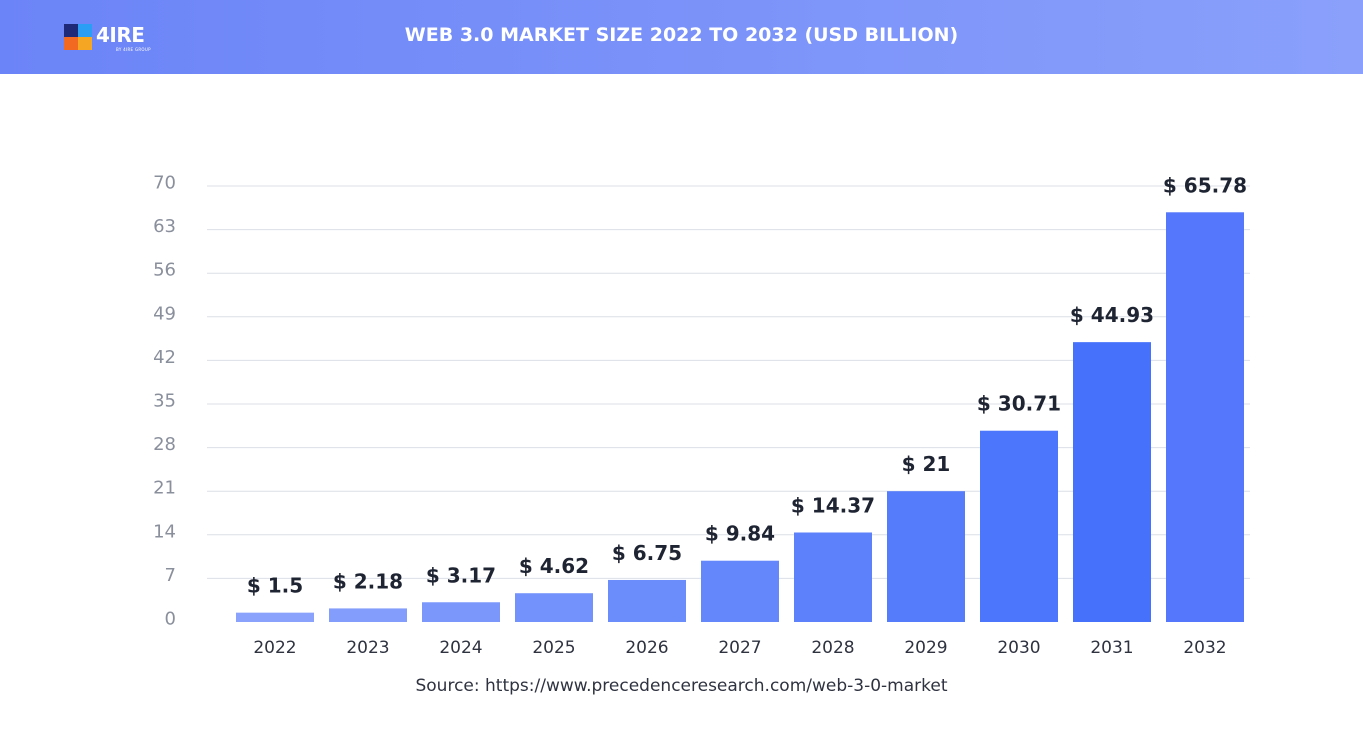 The image size is (1363, 742). I want to click on y-tick-label: 70, so click(164, 183).